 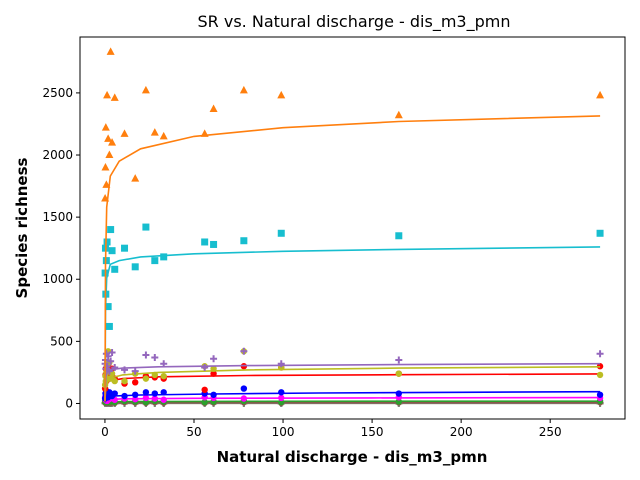 What do you see at coordinates (550, 432) in the screenshot?
I see `x-tick-label: 250` at bounding box center [550, 432].